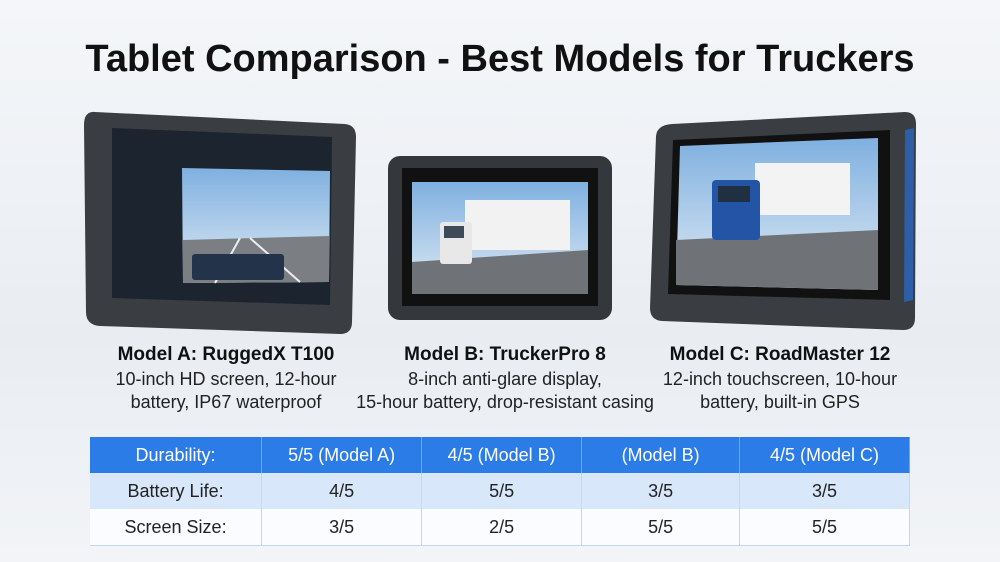  I want to click on model-description: 8-inch anti-glare display,, so click(505, 379).